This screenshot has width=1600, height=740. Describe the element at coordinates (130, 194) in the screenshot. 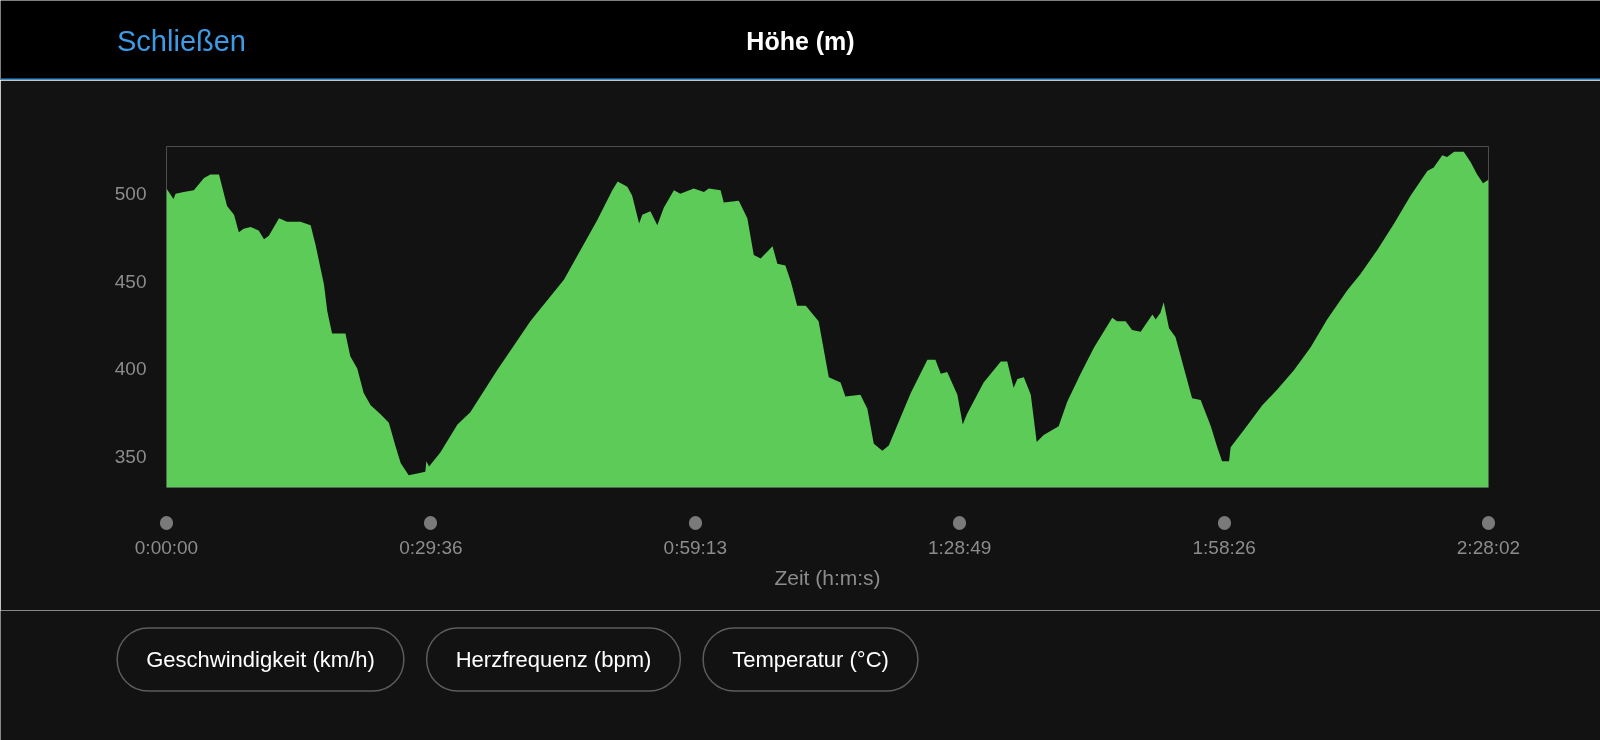

I see `y-tick-label: 500` at that location.